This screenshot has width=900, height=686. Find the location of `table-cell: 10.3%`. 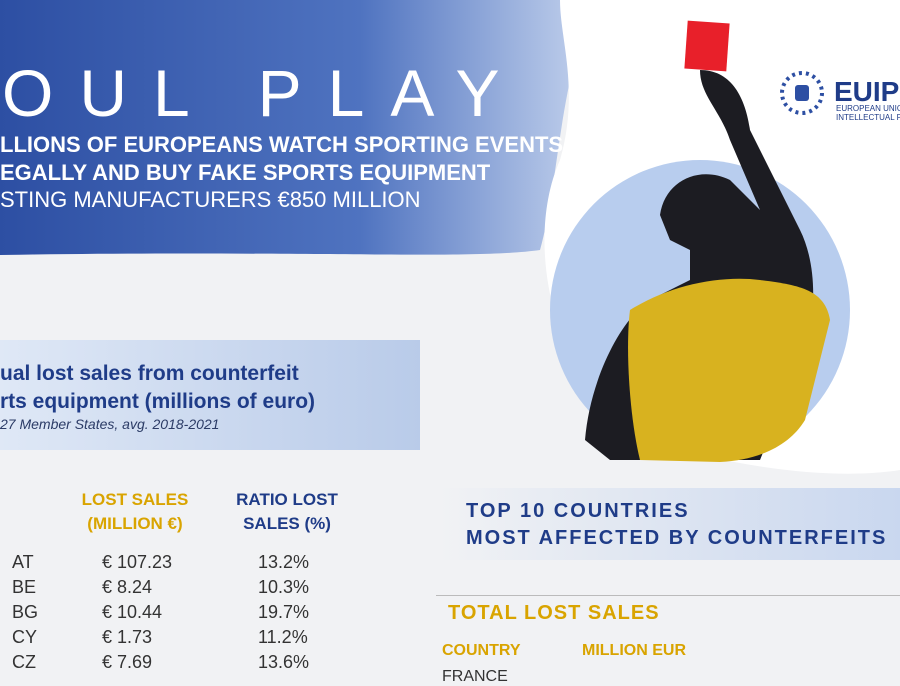

table-cell: 10.3% is located at coordinates (284, 587).